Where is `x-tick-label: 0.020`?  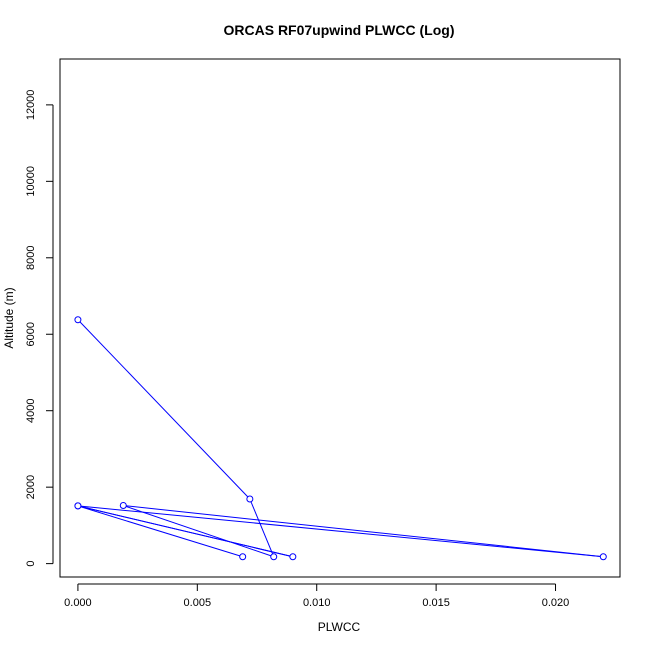 x-tick-label: 0.020 is located at coordinates (556, 603).